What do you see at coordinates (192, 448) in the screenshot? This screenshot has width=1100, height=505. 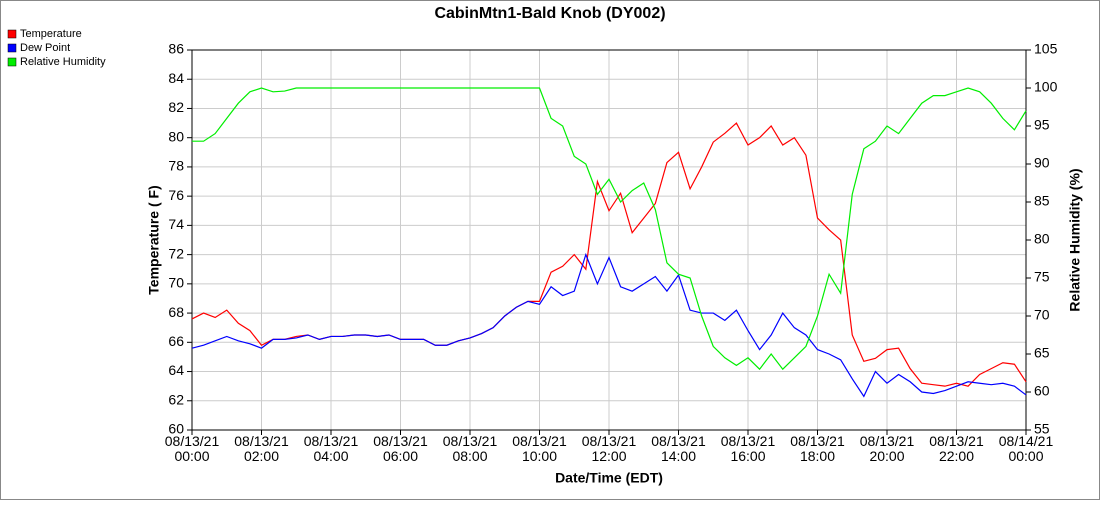 I see `x-tick-label: 08/13/21 00:00` at bounding box center [192, 448].